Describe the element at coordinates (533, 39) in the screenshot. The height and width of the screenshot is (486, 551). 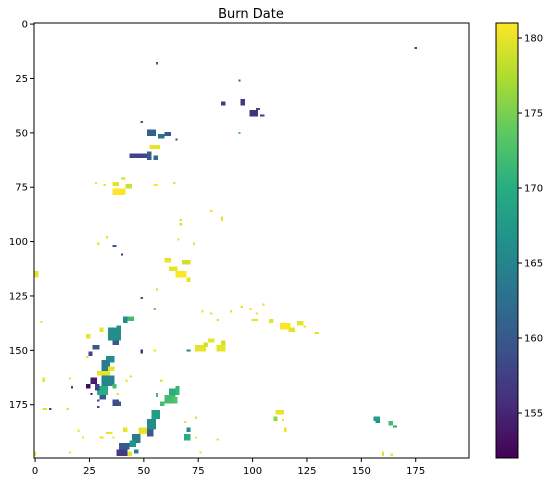
I see `colorbar-tick-label: 180` at that location.